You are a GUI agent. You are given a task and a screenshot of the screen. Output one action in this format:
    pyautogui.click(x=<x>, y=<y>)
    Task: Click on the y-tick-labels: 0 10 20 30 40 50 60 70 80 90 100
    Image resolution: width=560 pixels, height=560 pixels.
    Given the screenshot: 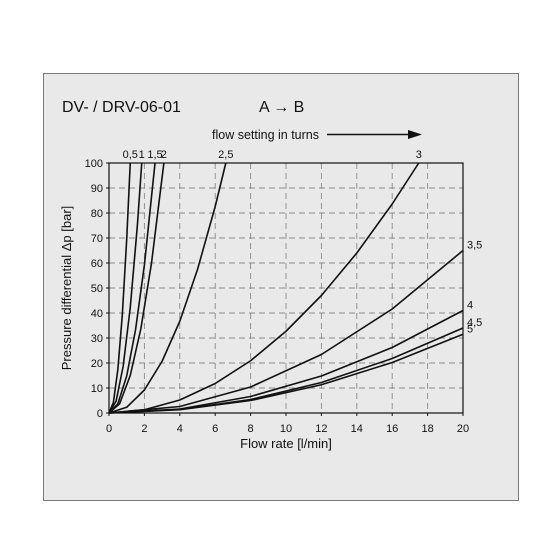 What is the action you would take?
    pyautogui.click(x=94, y=289)
    